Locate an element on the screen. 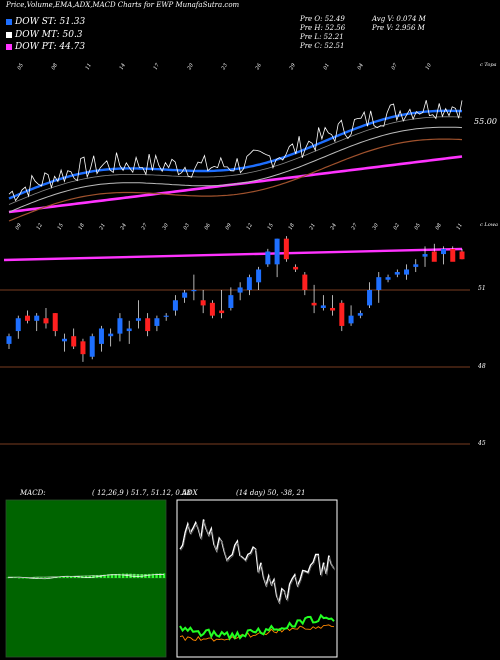 The height and width of the screenshot is (660, 500). ema-st-line is located at coordinates (235, 154).